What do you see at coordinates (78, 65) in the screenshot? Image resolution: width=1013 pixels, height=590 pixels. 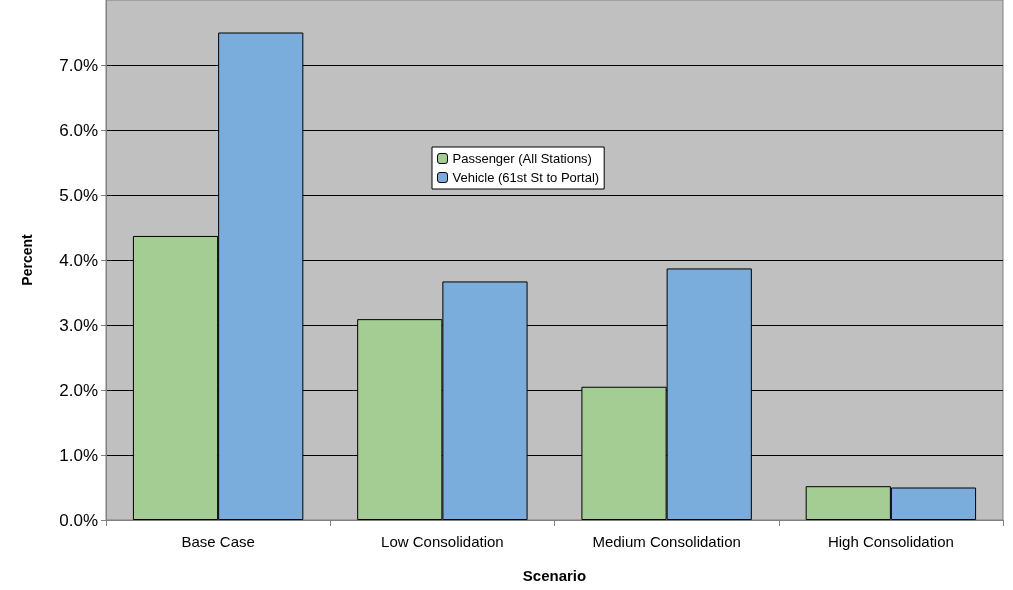 I see `y-tick-label: 7.0%` at bounding box center [78, 65].